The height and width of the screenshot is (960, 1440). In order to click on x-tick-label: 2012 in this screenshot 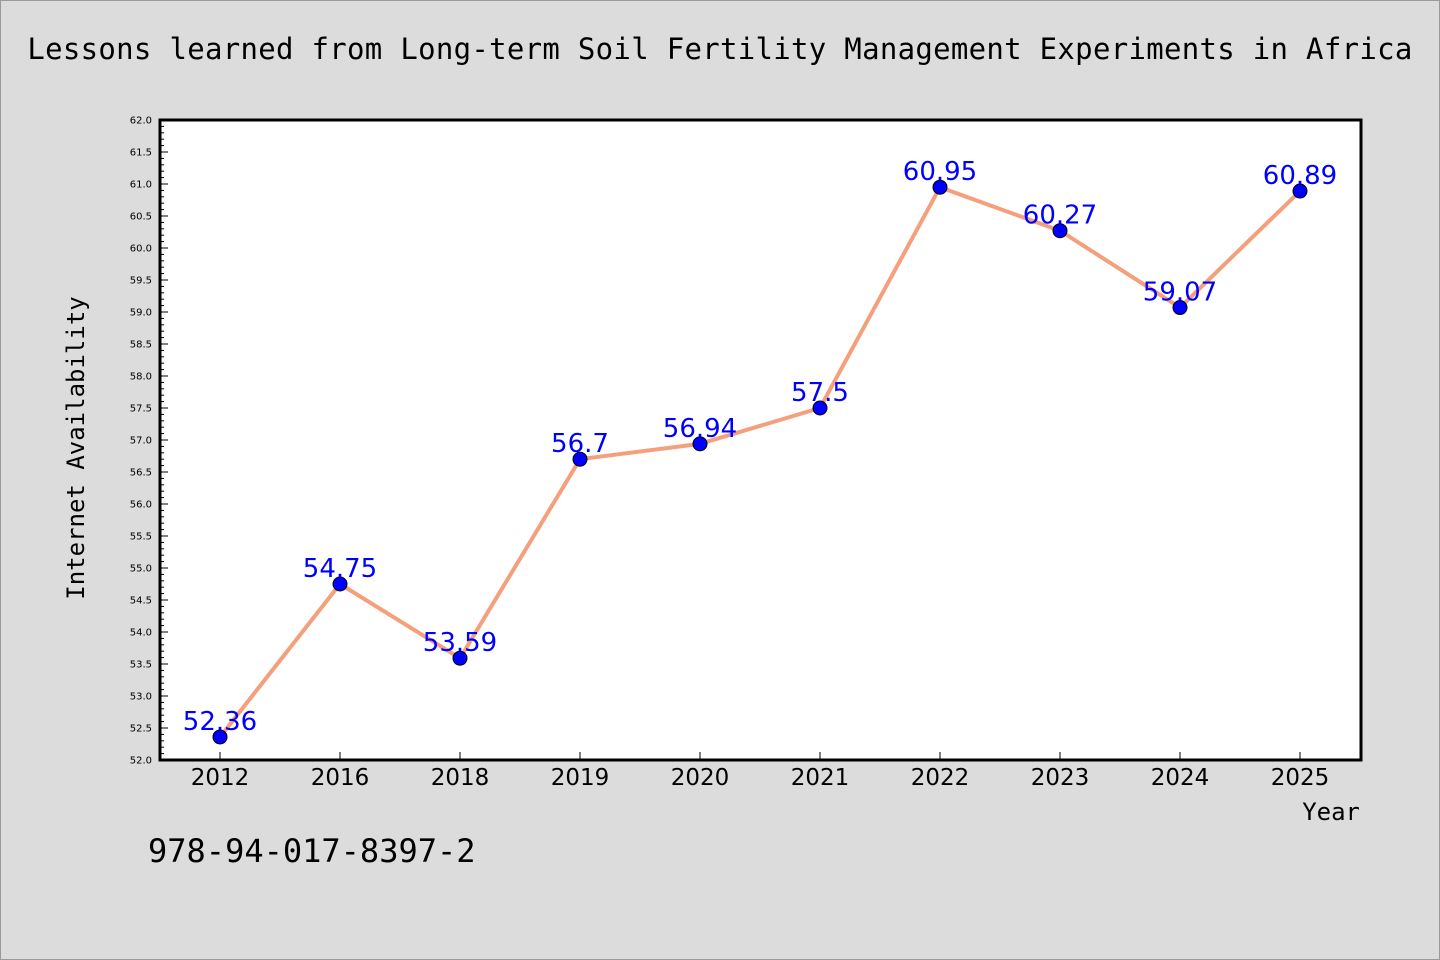, I will do `click(220, 778)`.